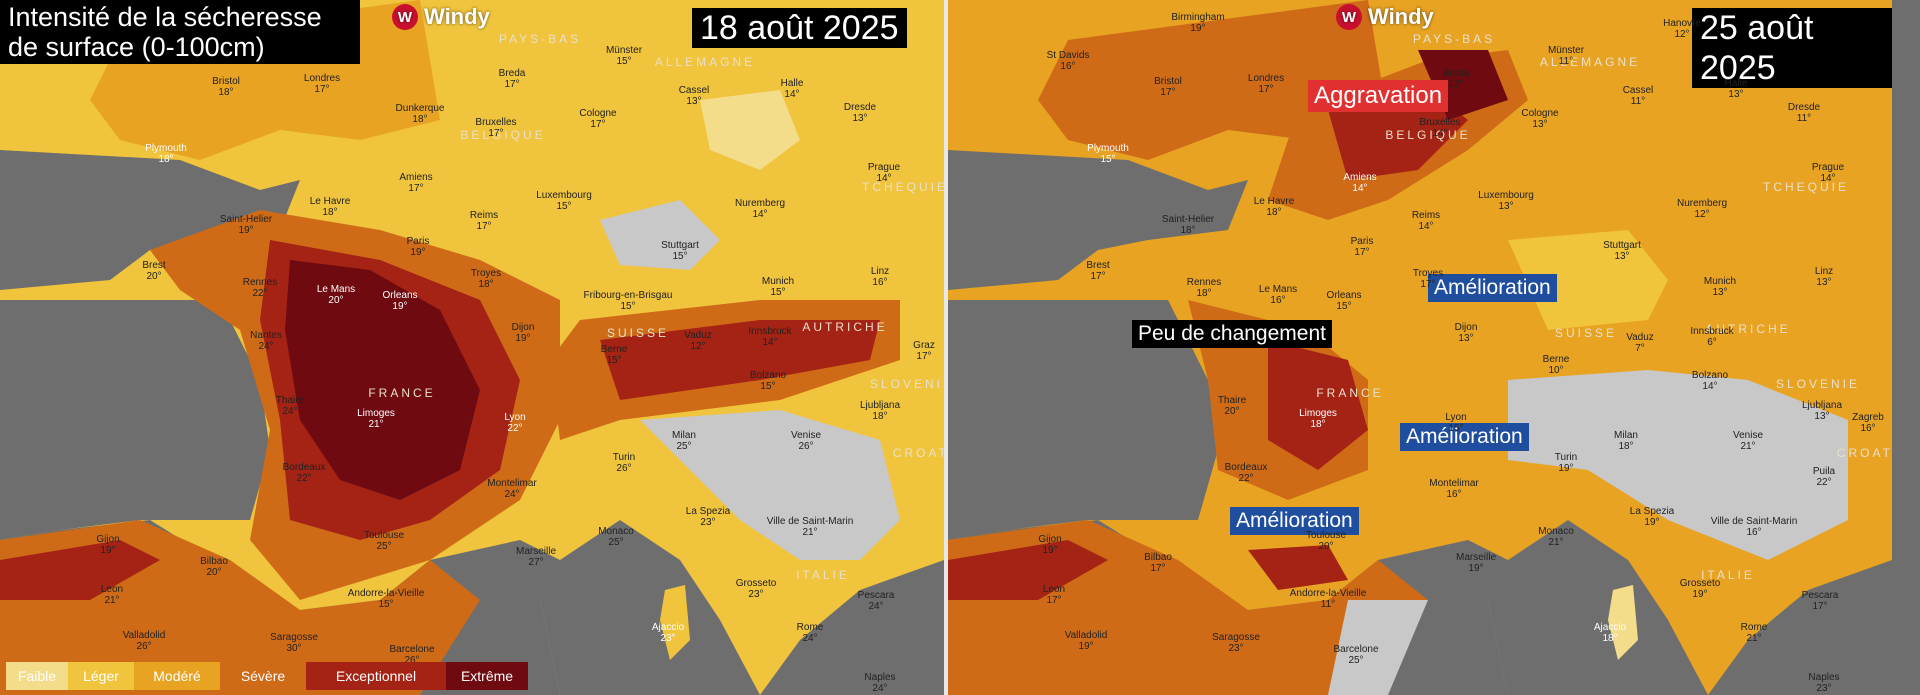  Describe the element at coordinates (906, 384) in the screenshot. I see `country-label: SLOVENIE` at that location.